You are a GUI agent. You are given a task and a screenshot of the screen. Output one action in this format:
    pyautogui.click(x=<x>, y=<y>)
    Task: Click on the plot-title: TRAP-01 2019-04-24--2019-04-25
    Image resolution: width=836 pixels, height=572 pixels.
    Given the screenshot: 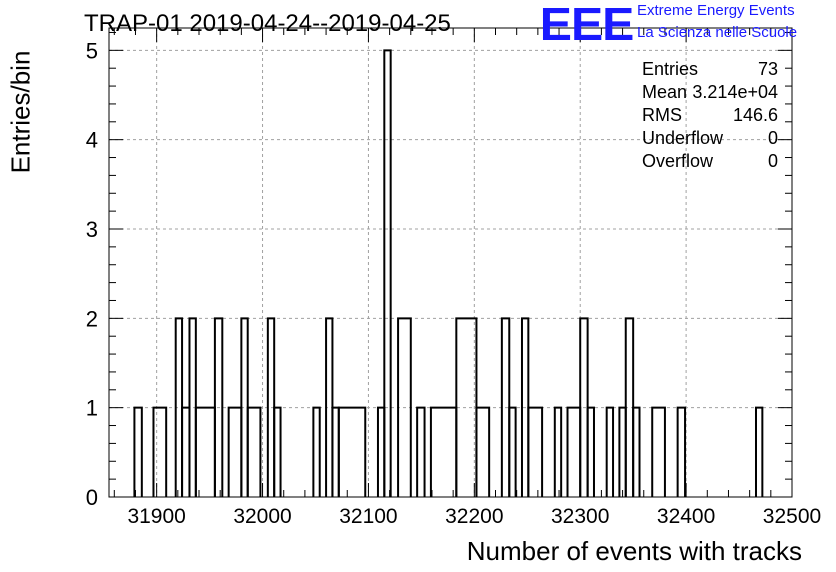 What is the action you would take?
    pyautogui.click(x=267, y=23)
    